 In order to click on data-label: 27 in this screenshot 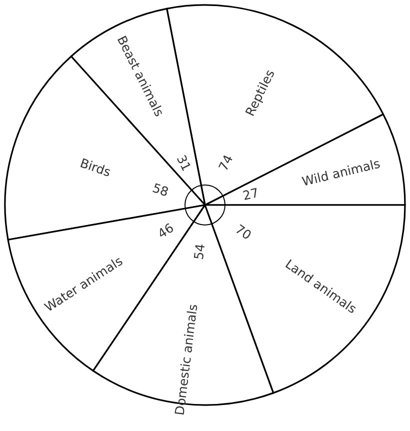, I will do `click(250, 194)`.